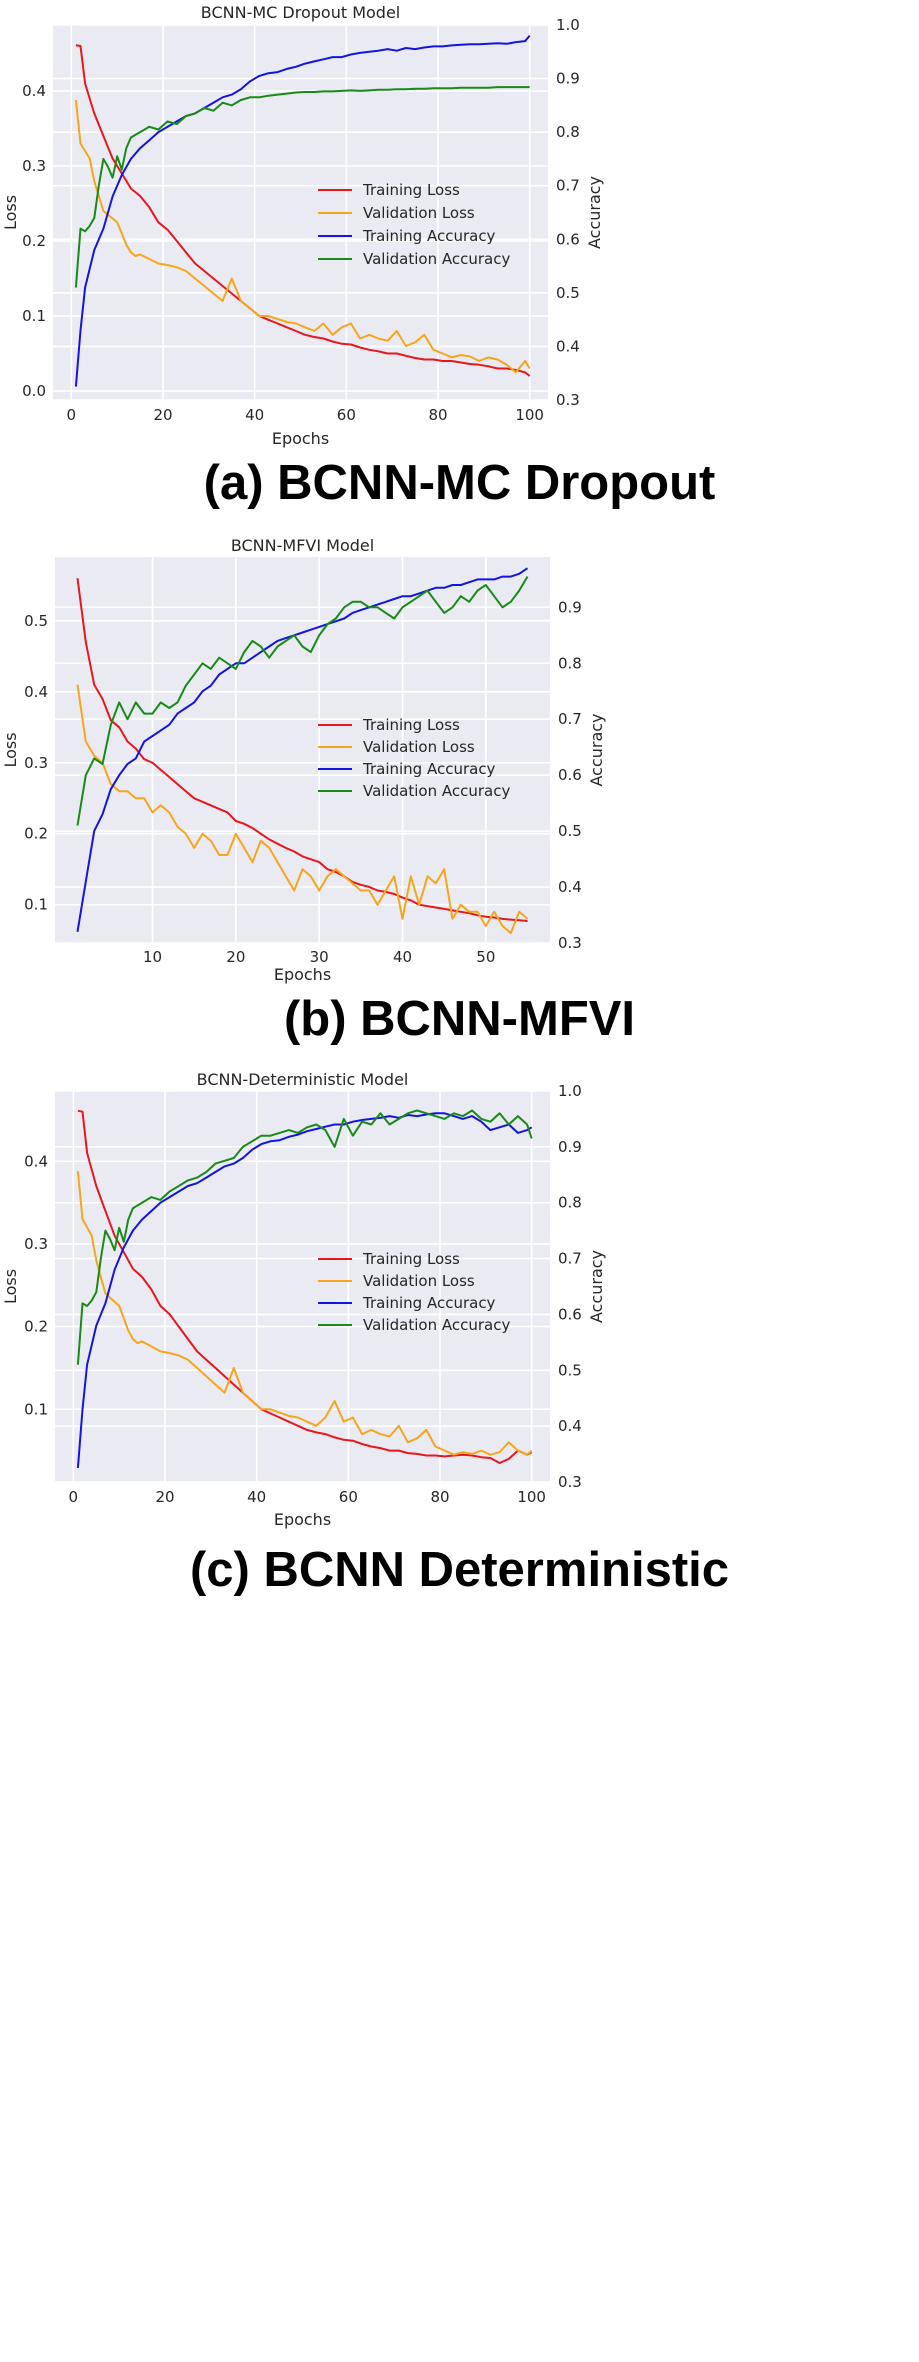 This screenshot has width=919, height=2362. What do you see at coordinates (485, 957) in the screenshot?
I see `x-tick-label: 50` at bounding box center [485, 957].